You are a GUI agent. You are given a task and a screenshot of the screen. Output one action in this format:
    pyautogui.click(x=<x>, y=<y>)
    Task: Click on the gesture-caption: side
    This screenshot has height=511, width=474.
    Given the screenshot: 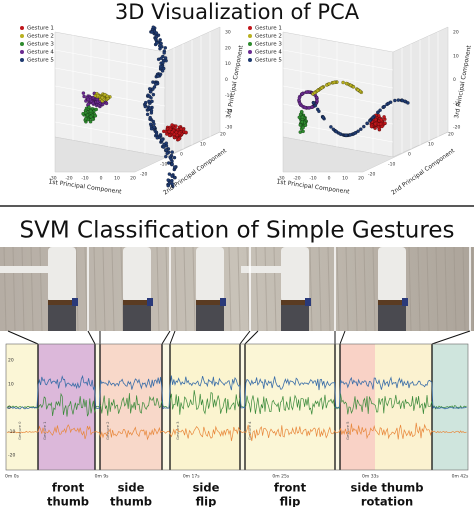 What is the action you would take?
    pyautogui.click(x=206, y=488)
    